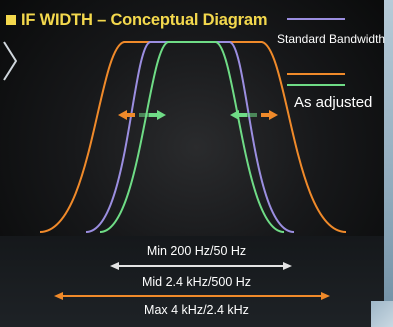 The height and width of the screenshot is (327, 393). What do you see at coordinates (254, 115) in the screenshot?
I see `double-arrow-right-icon` at bounding box center [254, 115].